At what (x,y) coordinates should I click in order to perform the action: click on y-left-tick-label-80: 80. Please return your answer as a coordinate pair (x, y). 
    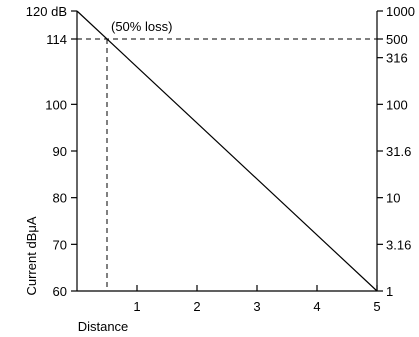
    Looking at the image, I should click on (60, 198).